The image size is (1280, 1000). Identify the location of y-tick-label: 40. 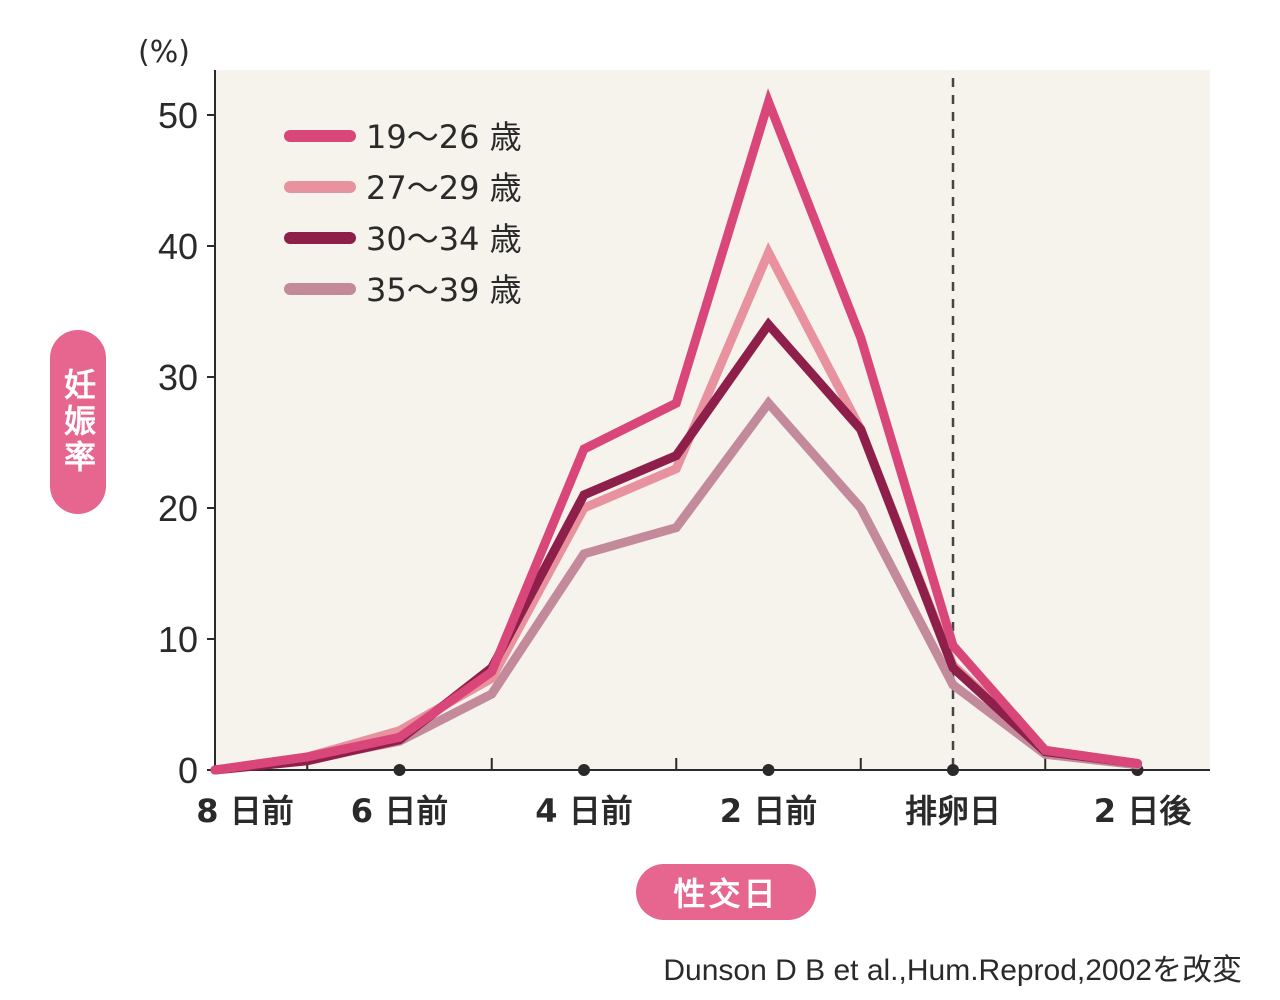
(178, 246).